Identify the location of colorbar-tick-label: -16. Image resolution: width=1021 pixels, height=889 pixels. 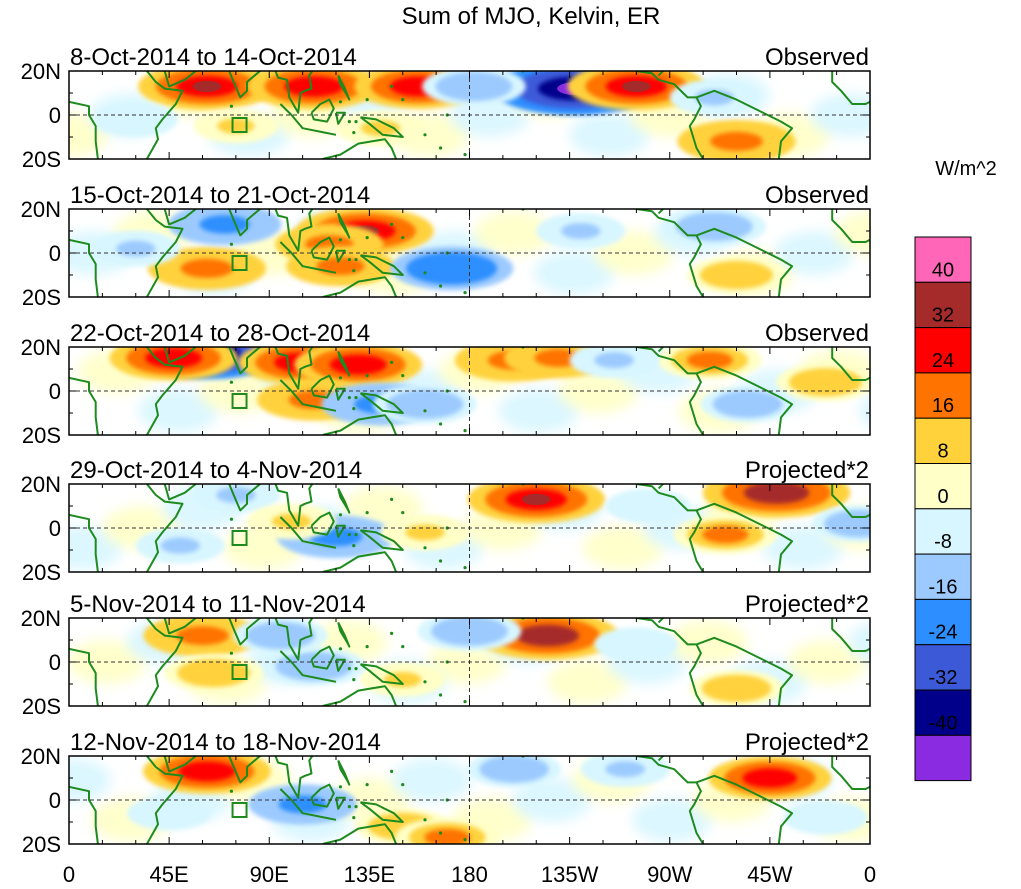
(943, 587).